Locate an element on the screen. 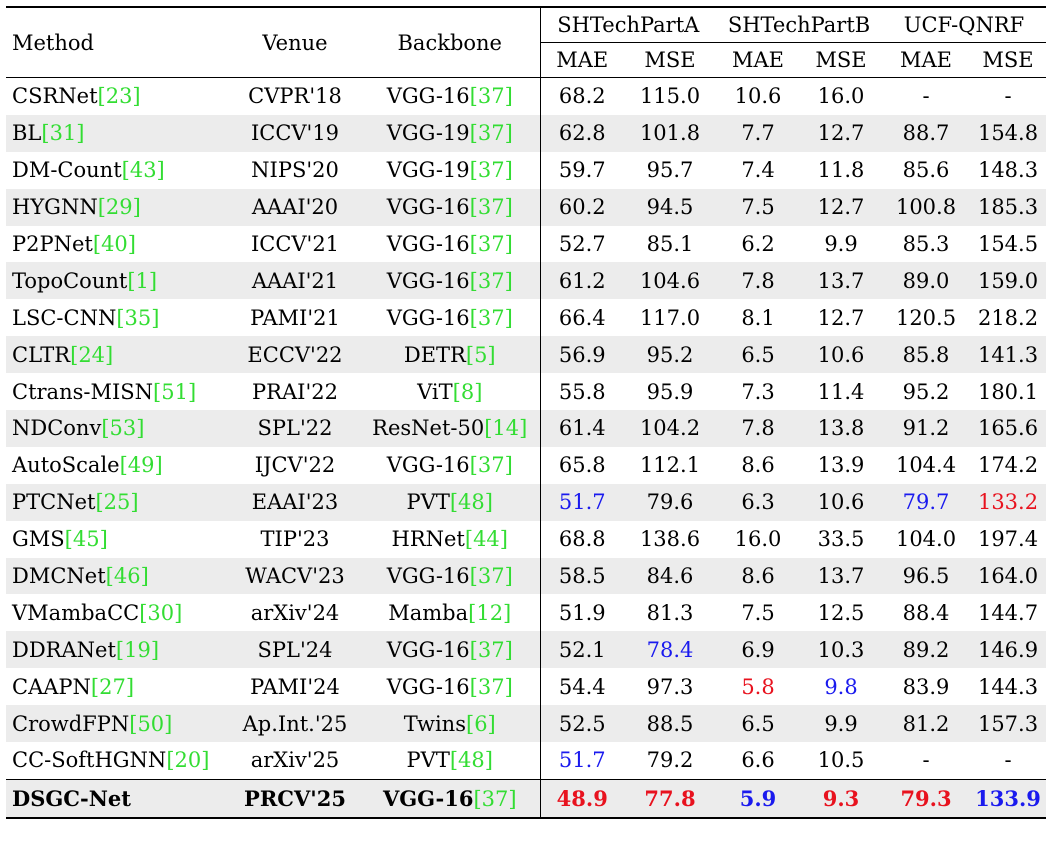  method-citation: [29] is located at coordinates (119, 207).